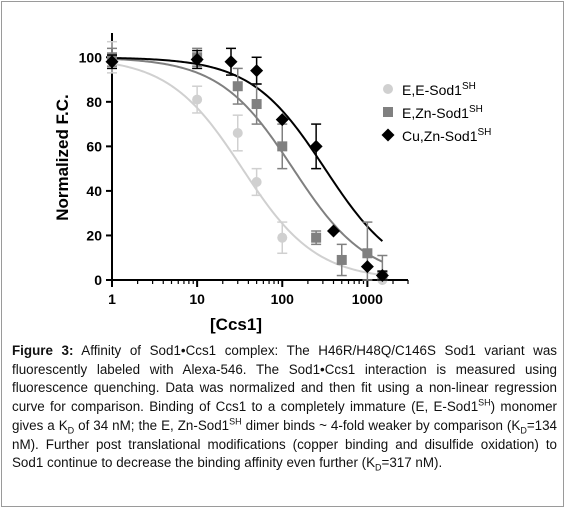  I want to click on x-tick-label: 100, so click(283, 299).